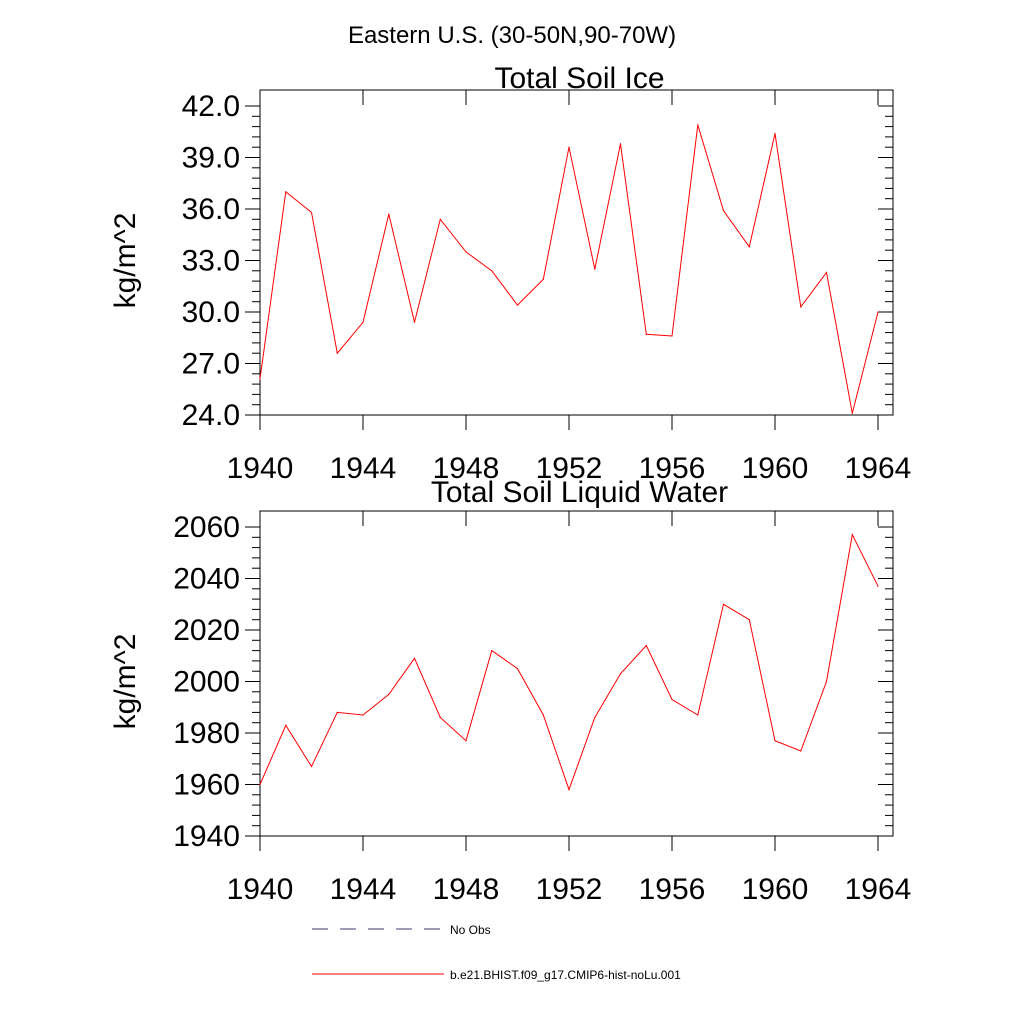 Image resolution: width=1024 pixels, height=1024 pixels. What do you see at coordinates (206, 527) in the screenshot?
I see `y-tick-label: 2060` at bounding box center [206, 527].